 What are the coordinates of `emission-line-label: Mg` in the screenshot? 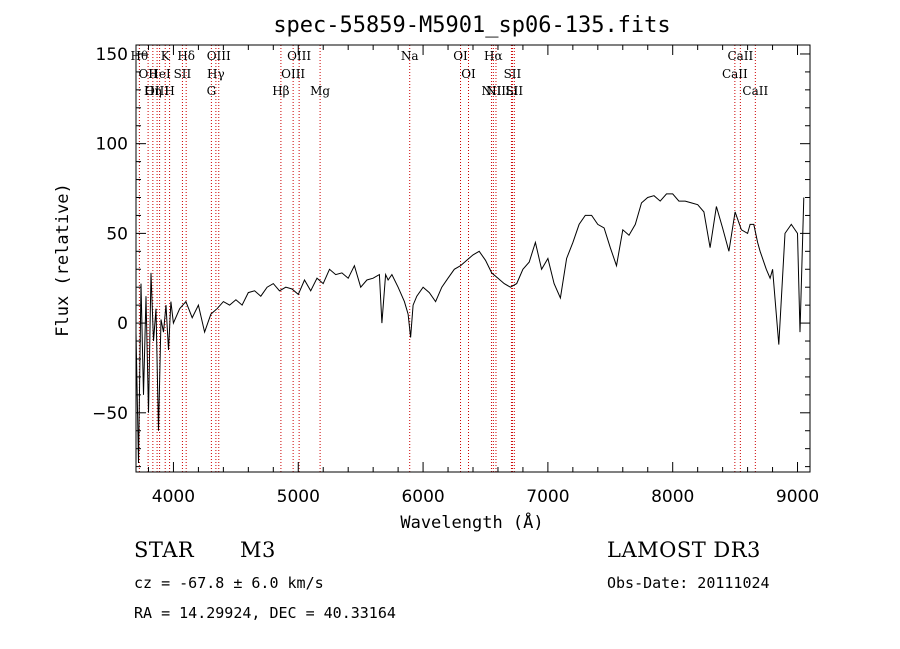 It's located at (320, 91).